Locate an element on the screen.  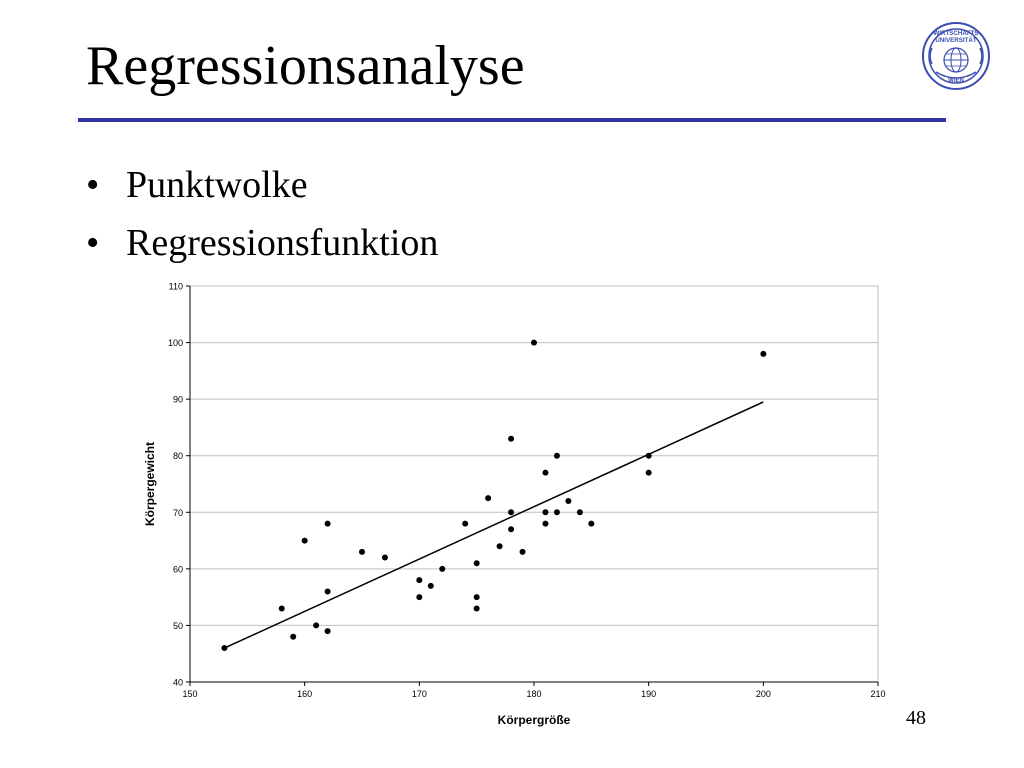
svg-text: WIEN is located at coordinates (956, 81).